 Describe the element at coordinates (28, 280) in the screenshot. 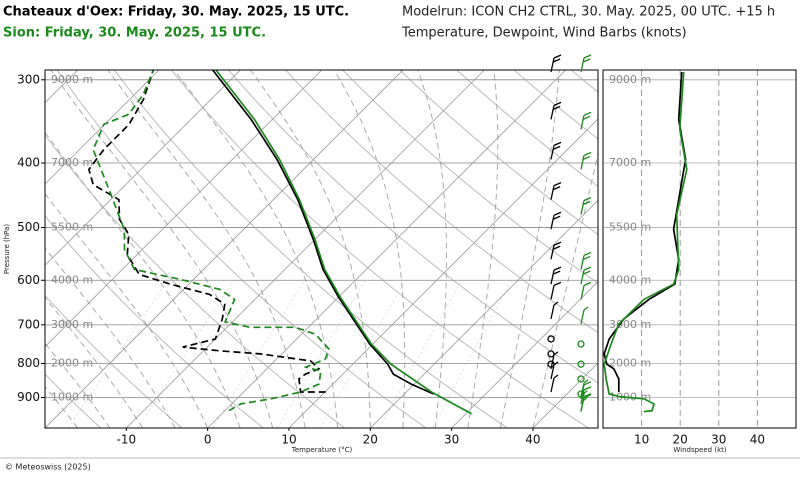

I see `y-tick-label: 600` at that location.